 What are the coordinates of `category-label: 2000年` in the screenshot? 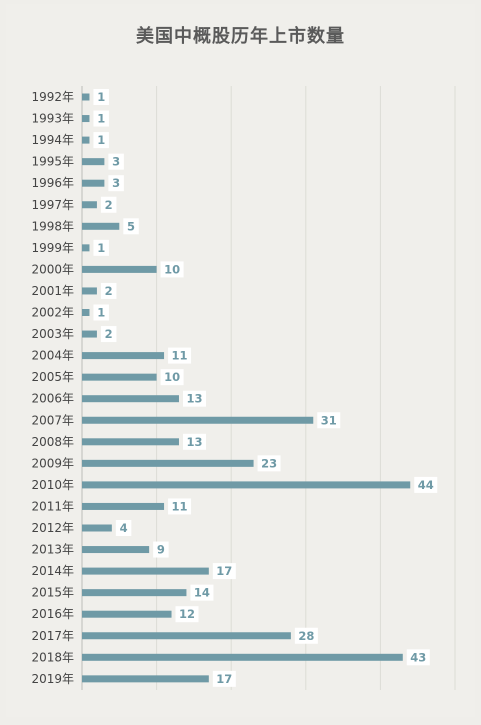 It's located at (52, 269).